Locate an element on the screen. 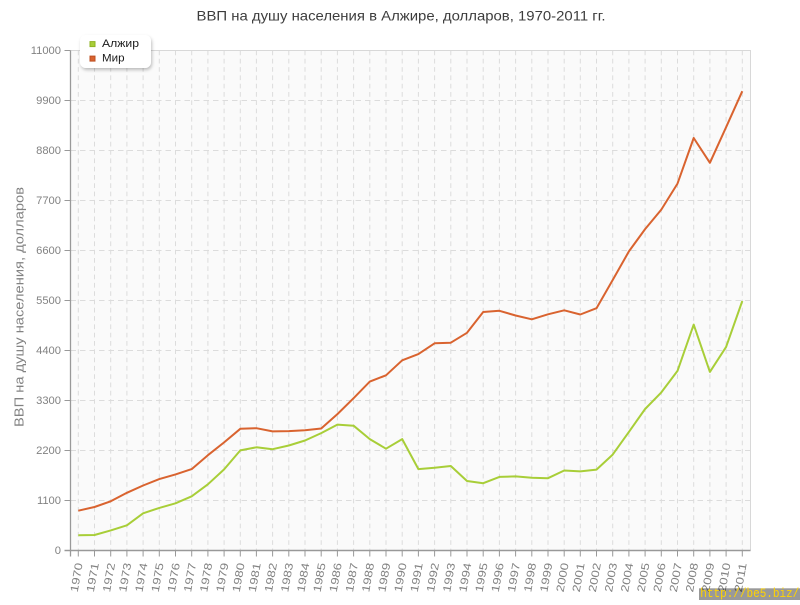 This screenshot has width=800, height=605. svg-text: 1998 is located at coordinates (530, 577).